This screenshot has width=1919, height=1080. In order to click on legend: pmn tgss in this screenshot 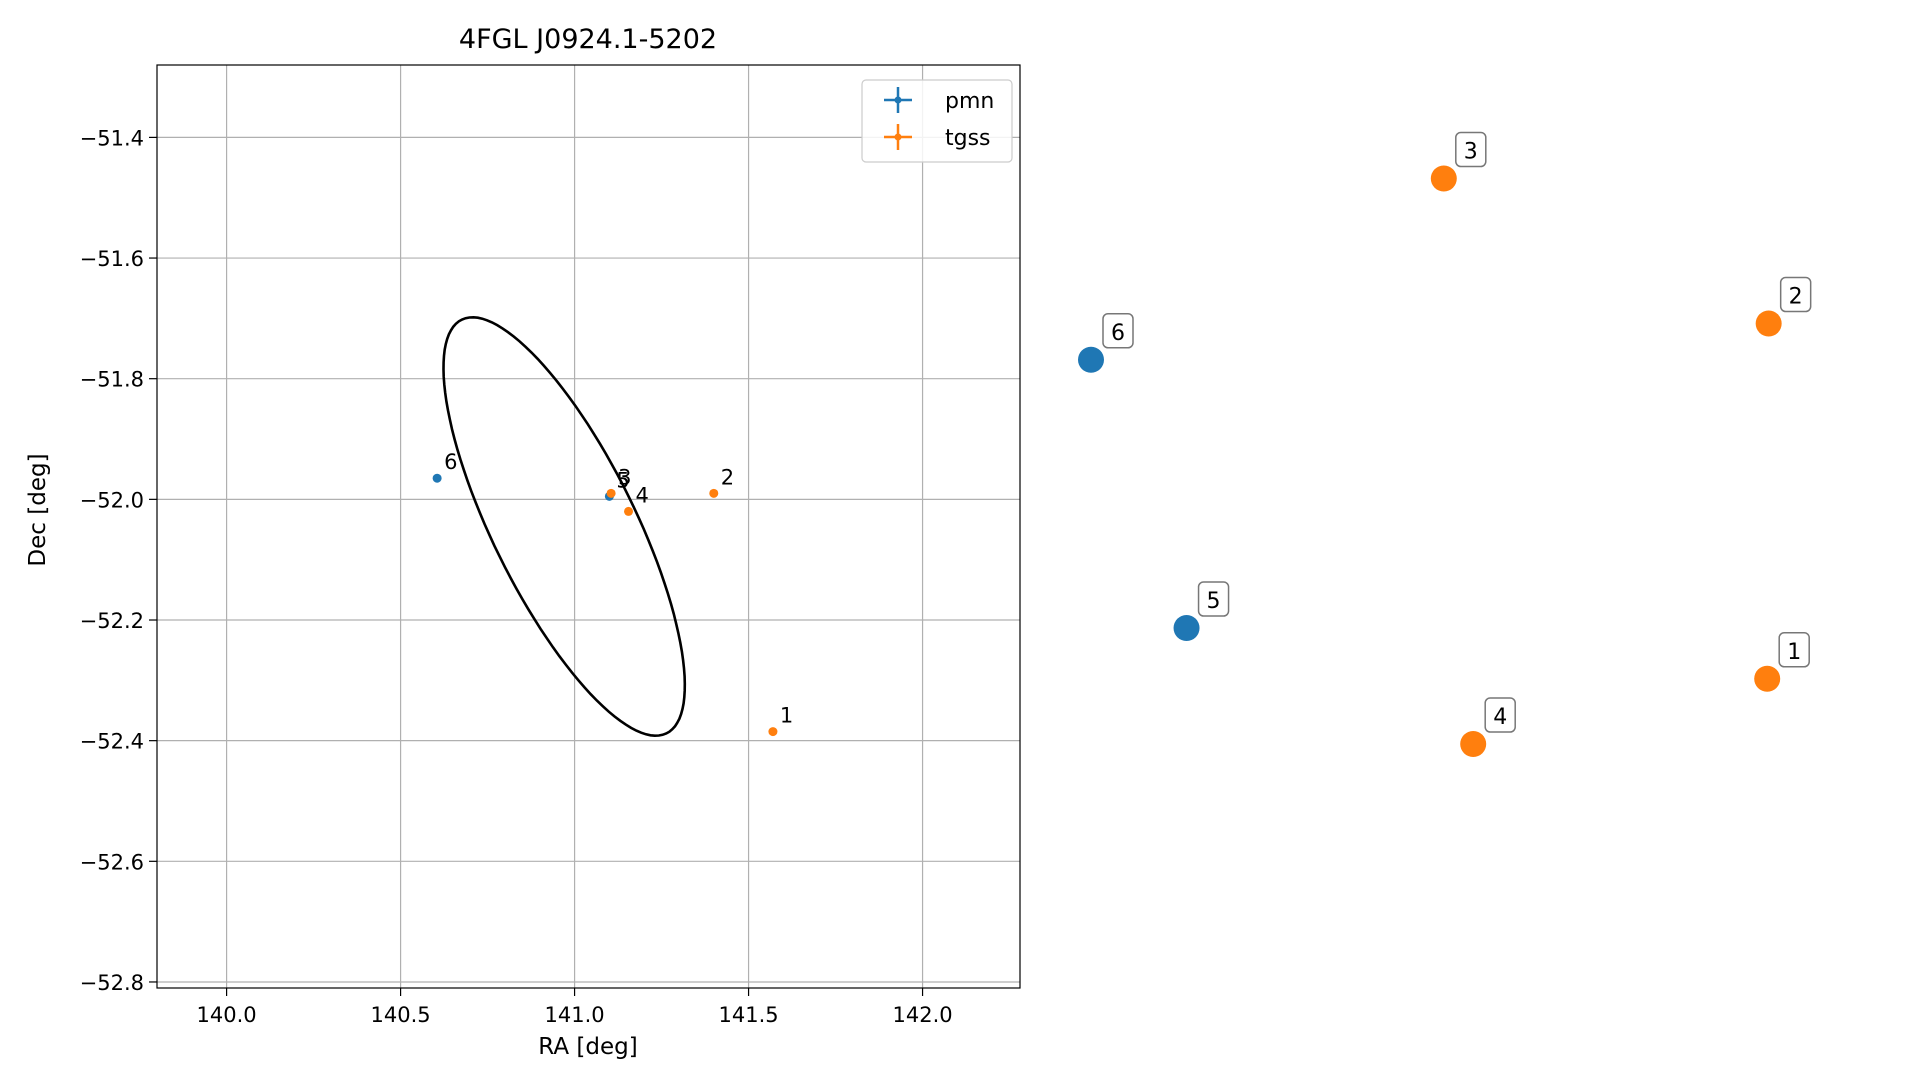, I will do `click(937, 121)`.